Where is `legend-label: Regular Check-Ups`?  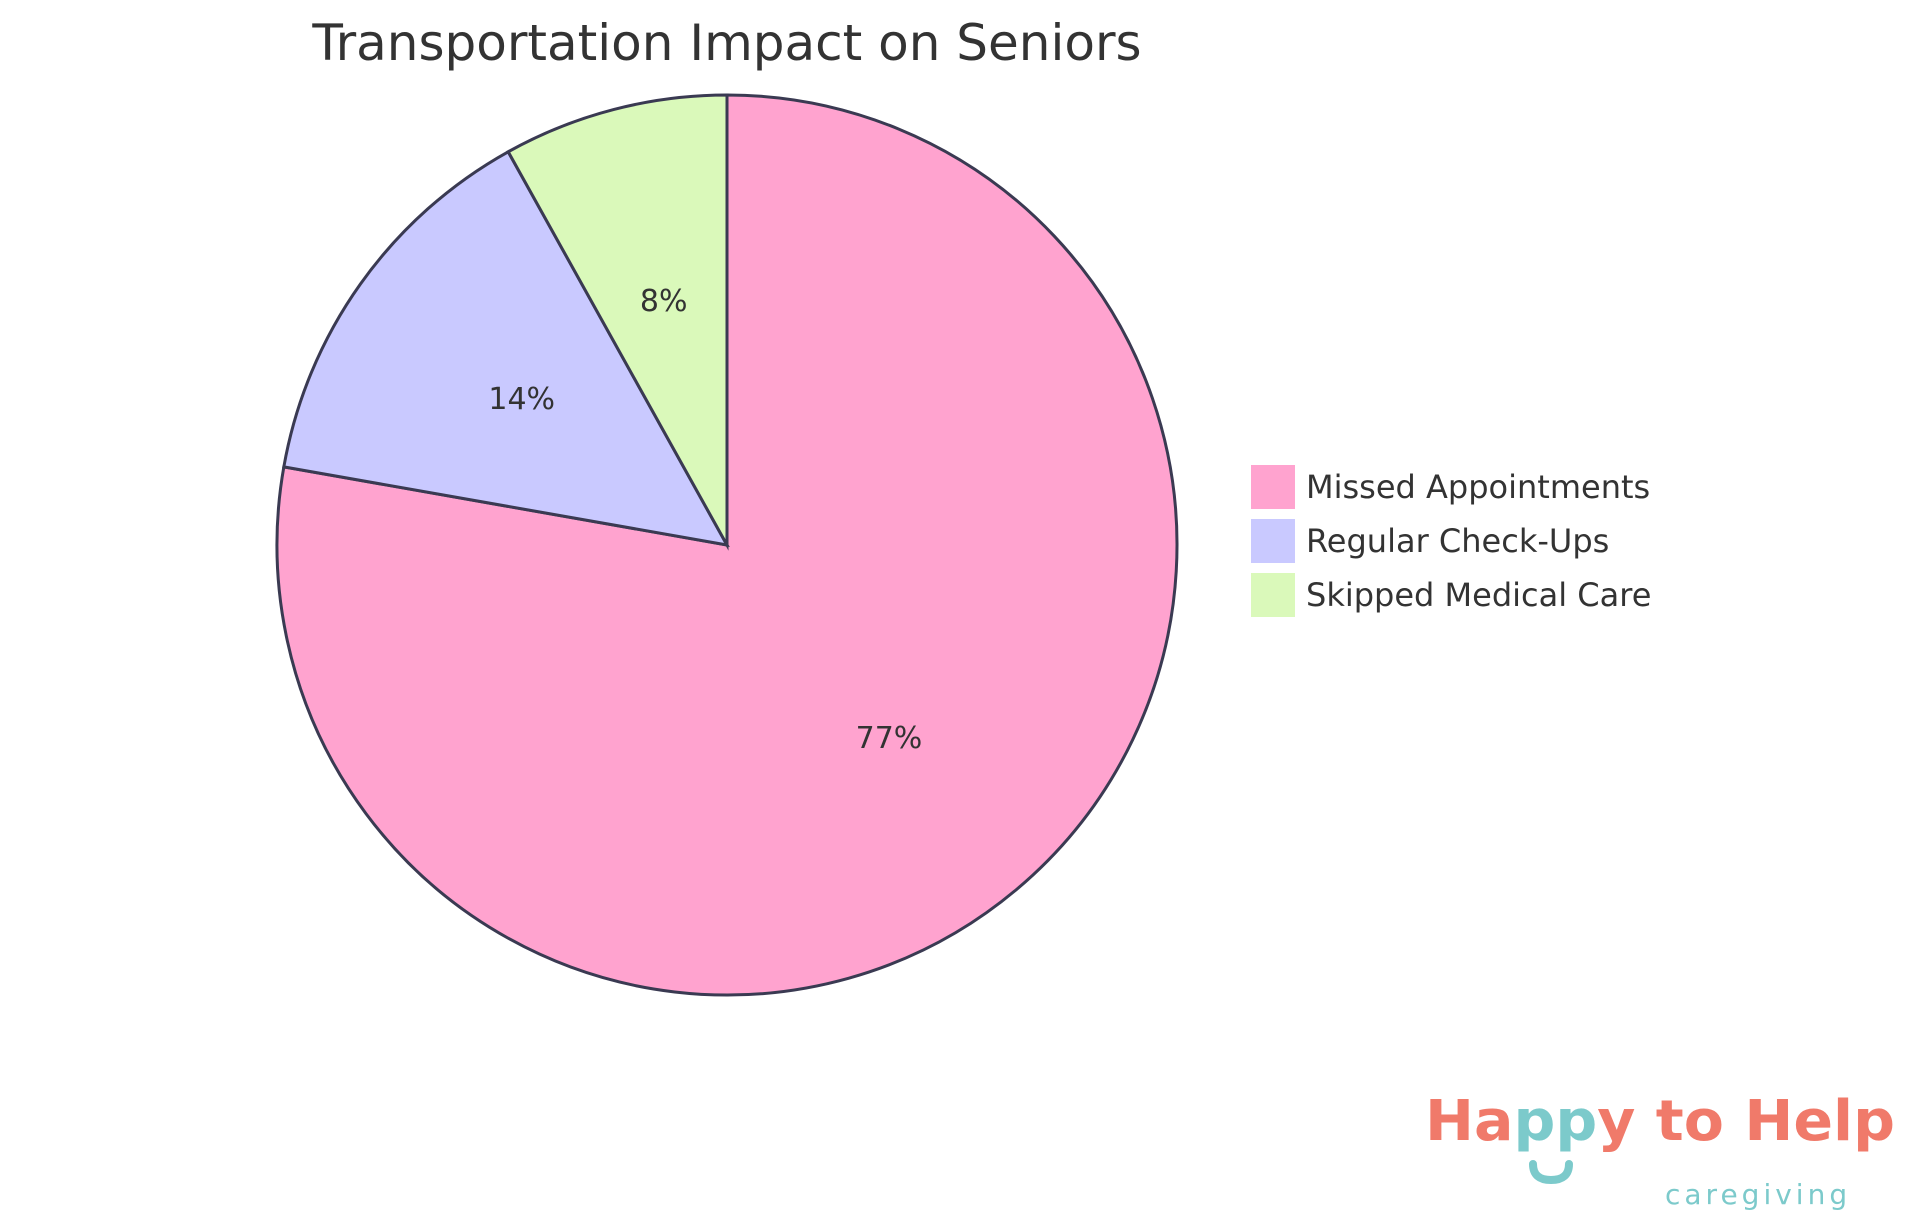 legend-label: Regular Check-Ups is located at coordinates (1457, 541).